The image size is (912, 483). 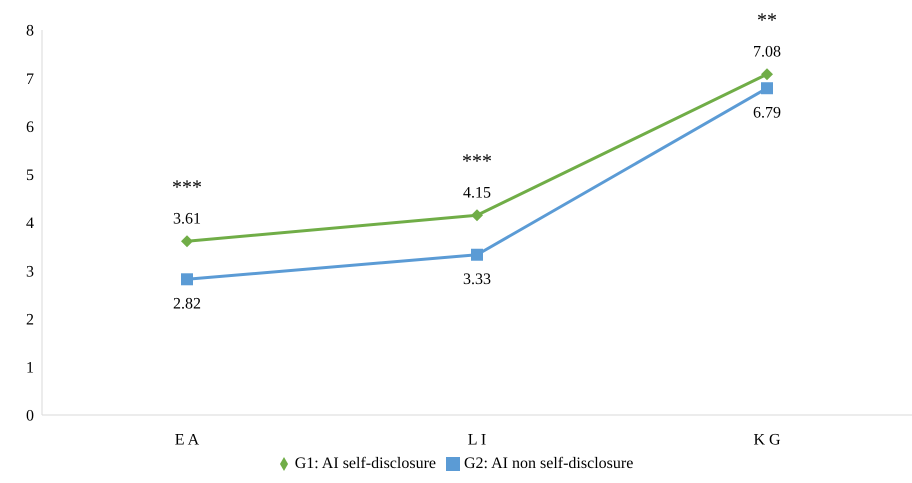 I want to click on data-label: 2.82, so click(x=187, y=304).